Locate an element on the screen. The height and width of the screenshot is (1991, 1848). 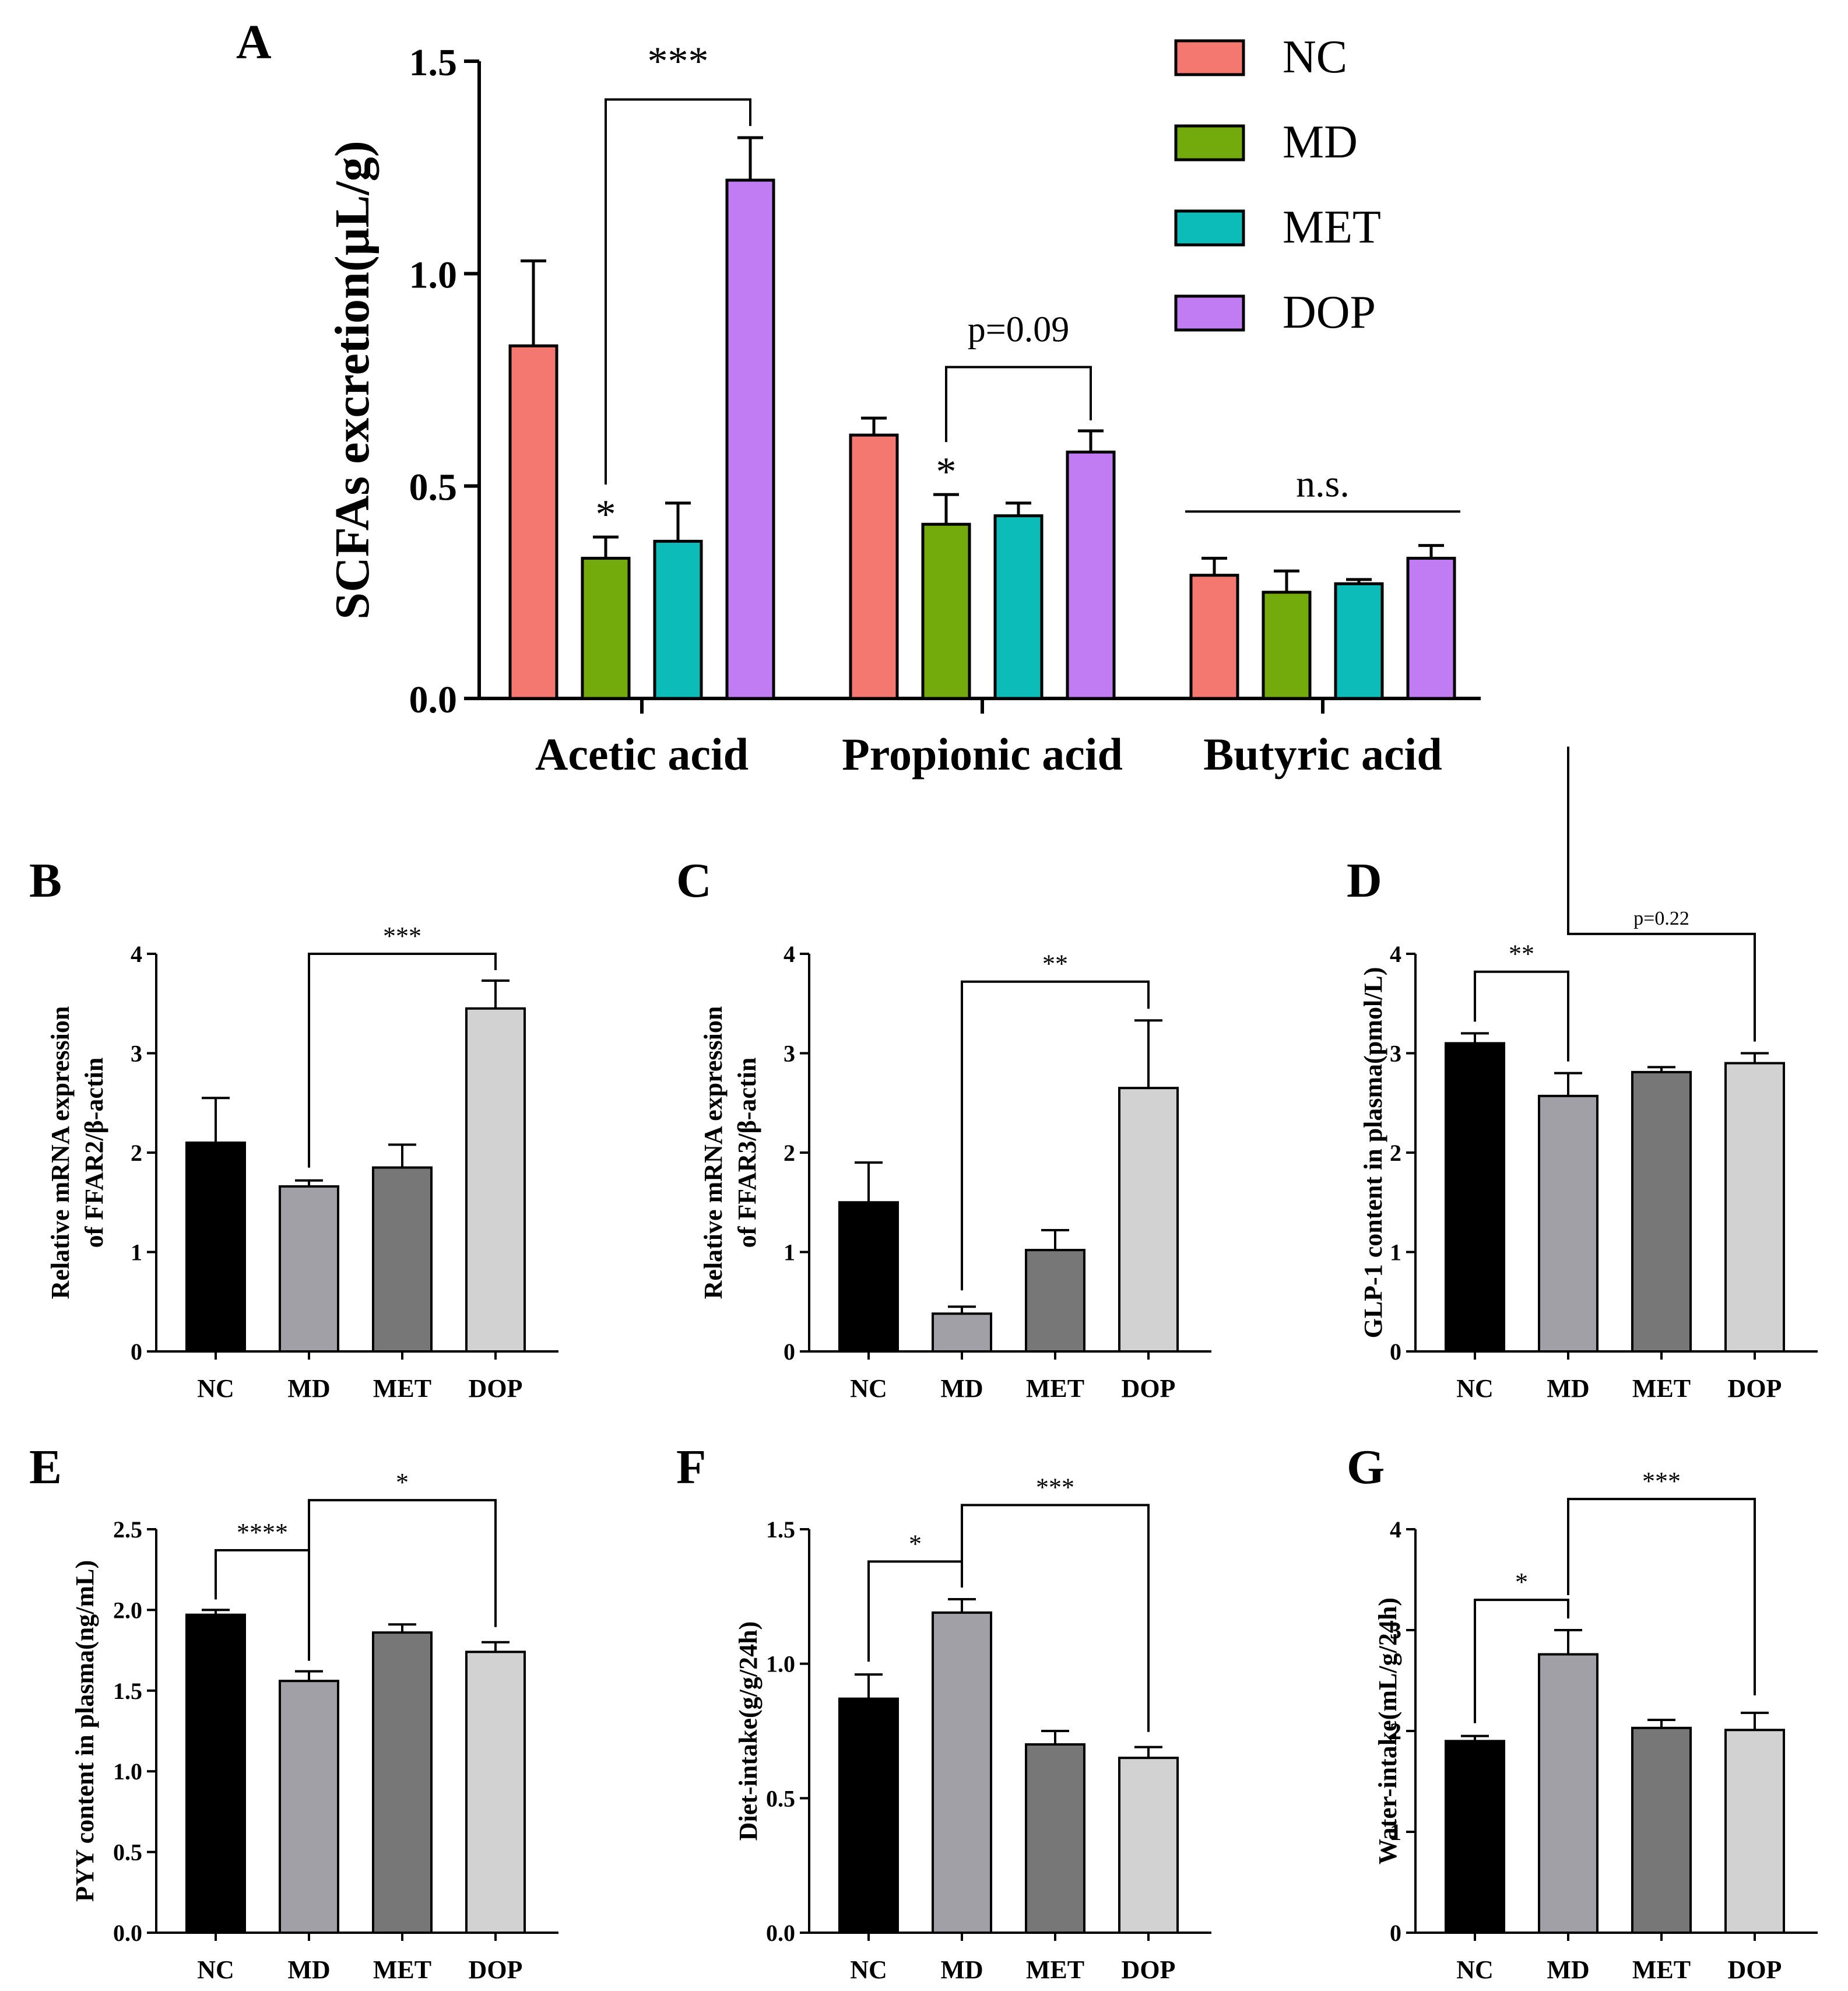
x-tick-label: Butyric acid is located at coordinates (1322, 754).